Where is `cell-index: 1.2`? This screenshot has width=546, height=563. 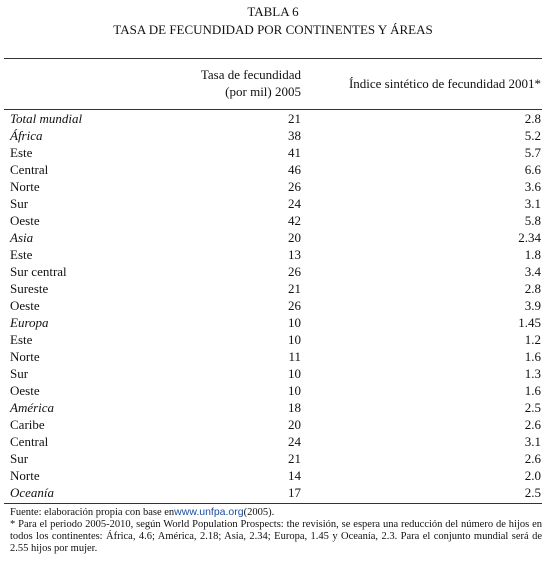
cell-index: 1.2 is located at coordinates (532, 339).